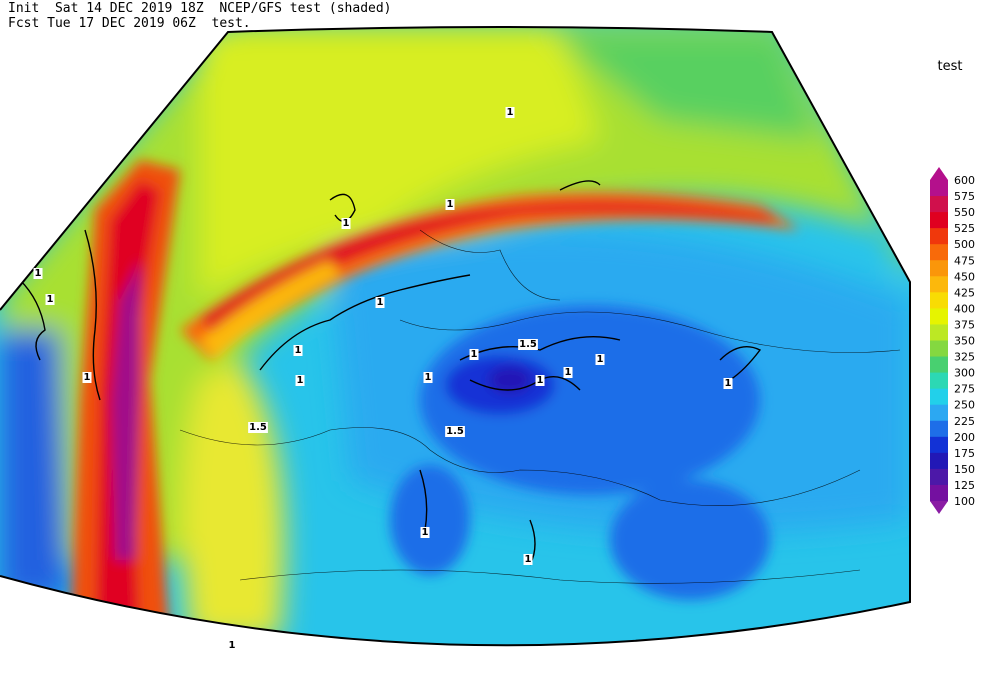 This screenshot has height=680, width=1000. Describe the element at coordinates (939, 507) in the screenshot. I see `colorbar-arrow-bottom` at that location.